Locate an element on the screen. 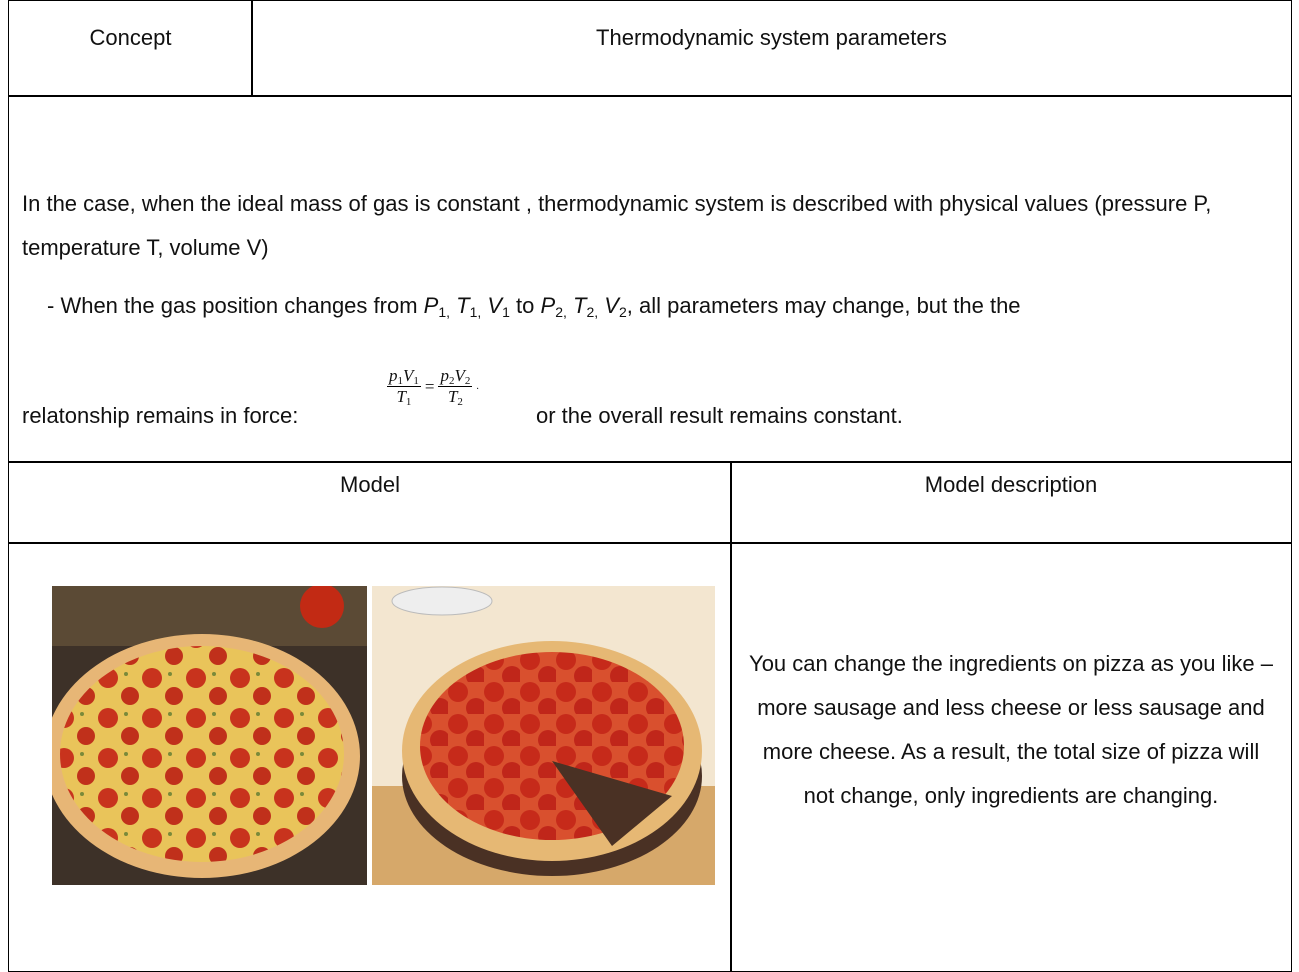  state: P2, T2, V2 is located at coordinates (583, 306).